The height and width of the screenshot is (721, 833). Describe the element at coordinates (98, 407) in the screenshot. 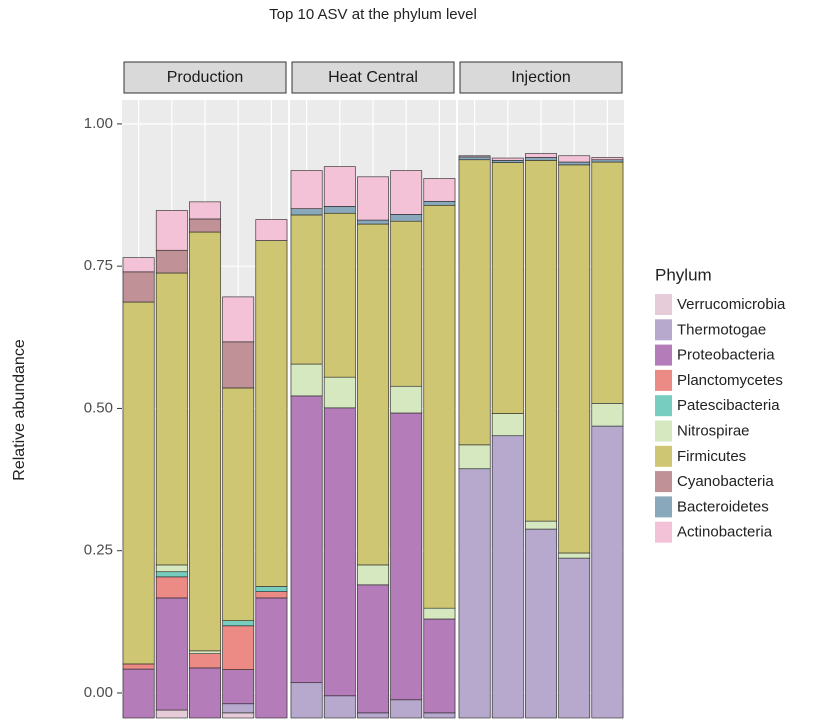

I see `y-tick-label: 0.50` at that location.